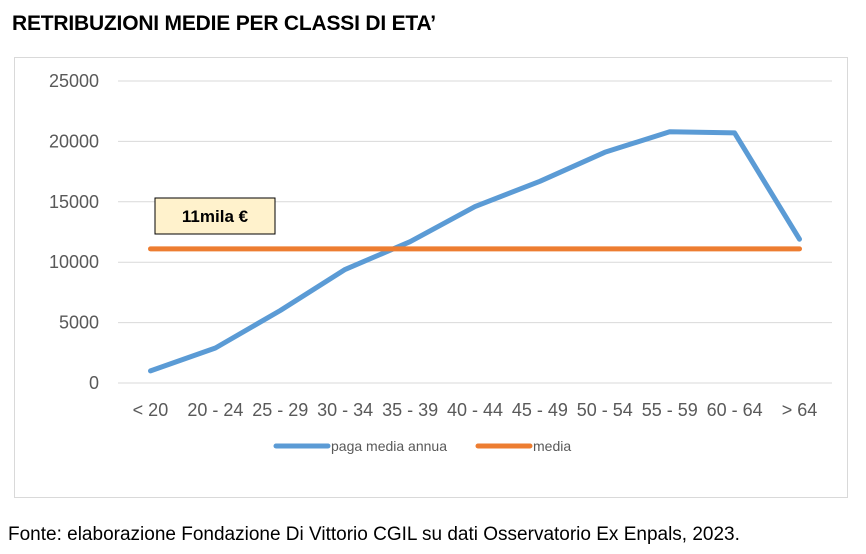 This screenshot has width=866, height=554. Describe the element at coordinates (345, 410) in the screenshot. I see `x-tick-label: 30 - 34` at that location.